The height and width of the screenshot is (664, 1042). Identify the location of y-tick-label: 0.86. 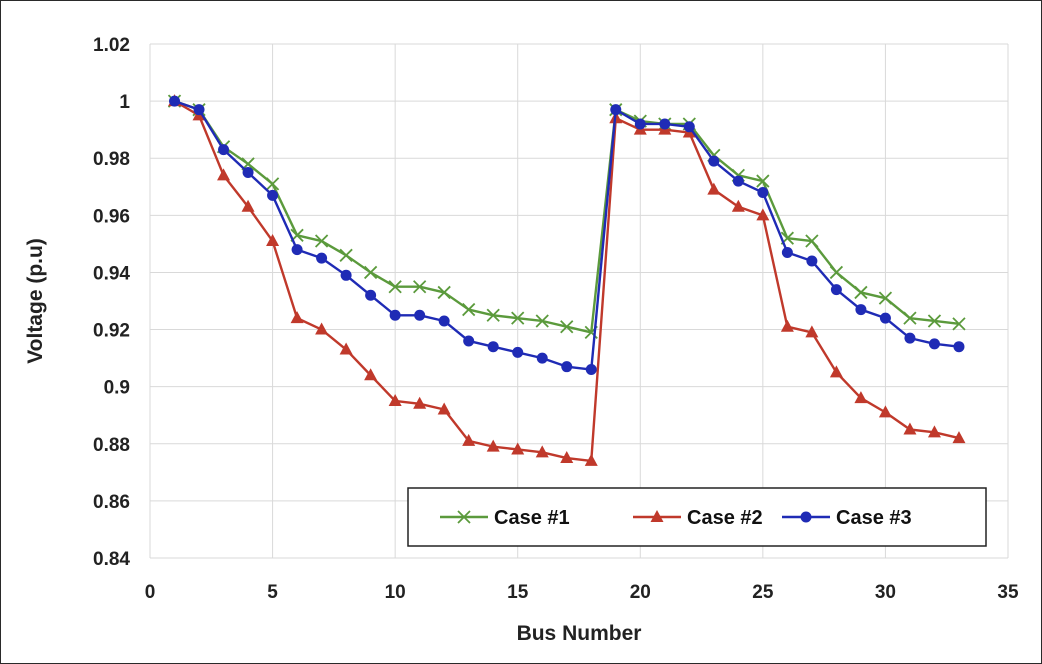
(111, 502).